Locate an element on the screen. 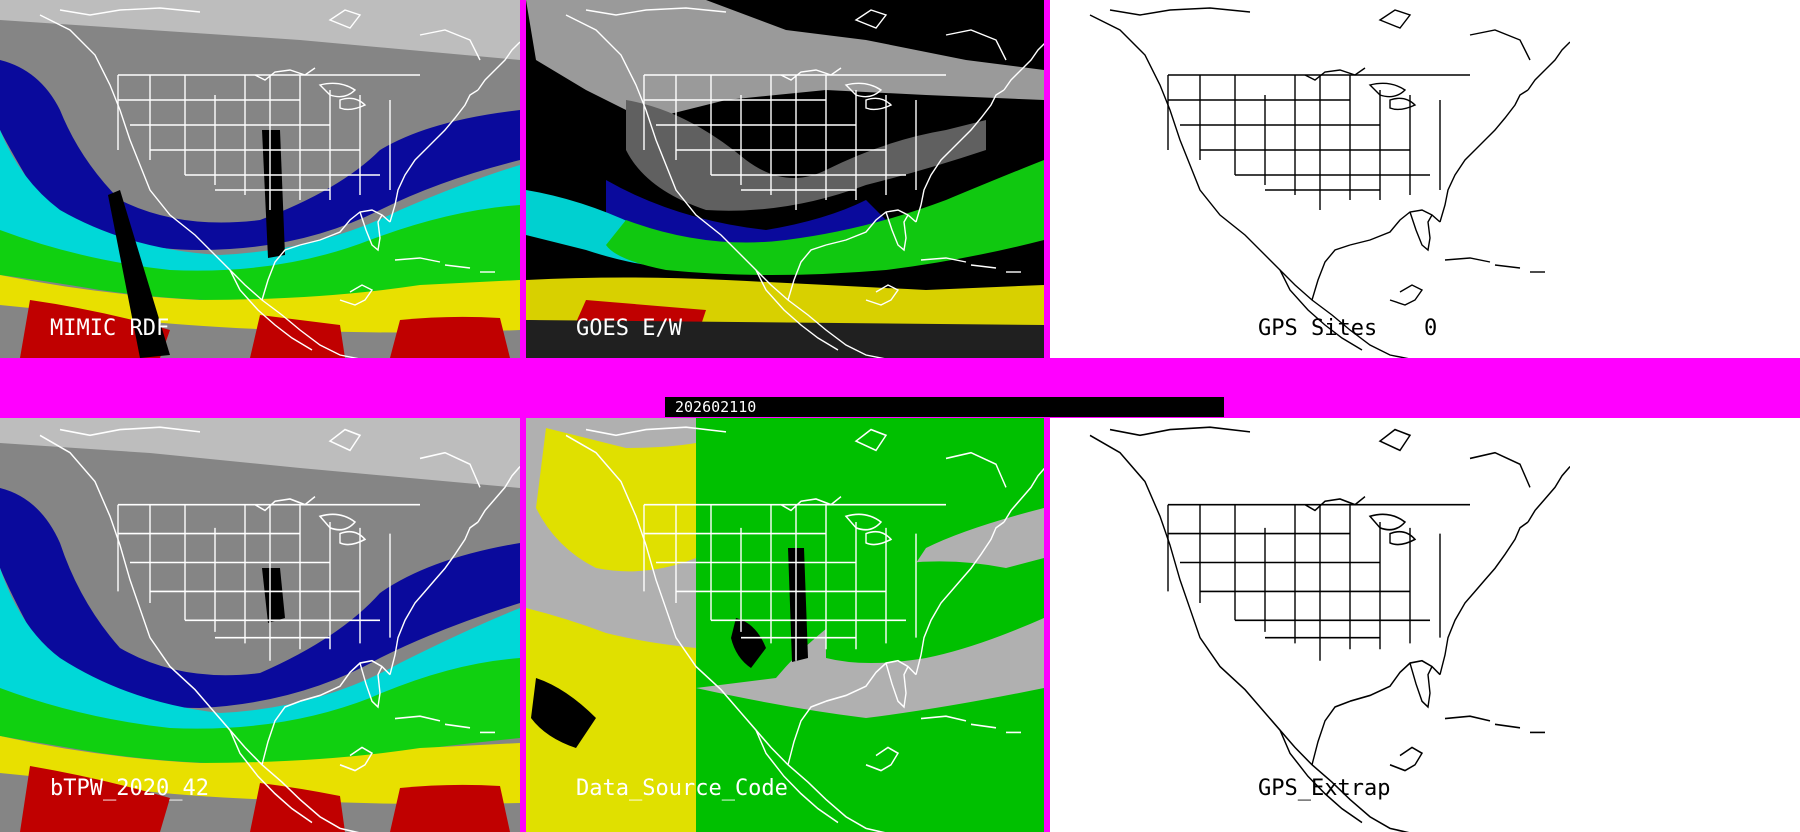 This screenshot has height=832, width=1800. gps-sites-count: 0 is located at coordinates (1431, 328).